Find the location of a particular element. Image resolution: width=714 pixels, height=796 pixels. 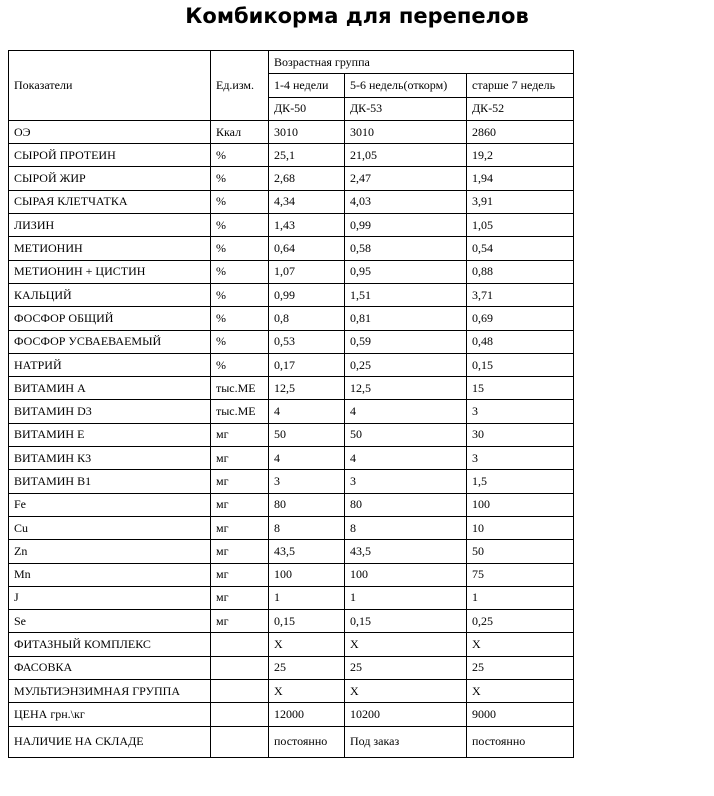

row-value: 3010 is located at coordinates (405, 132).